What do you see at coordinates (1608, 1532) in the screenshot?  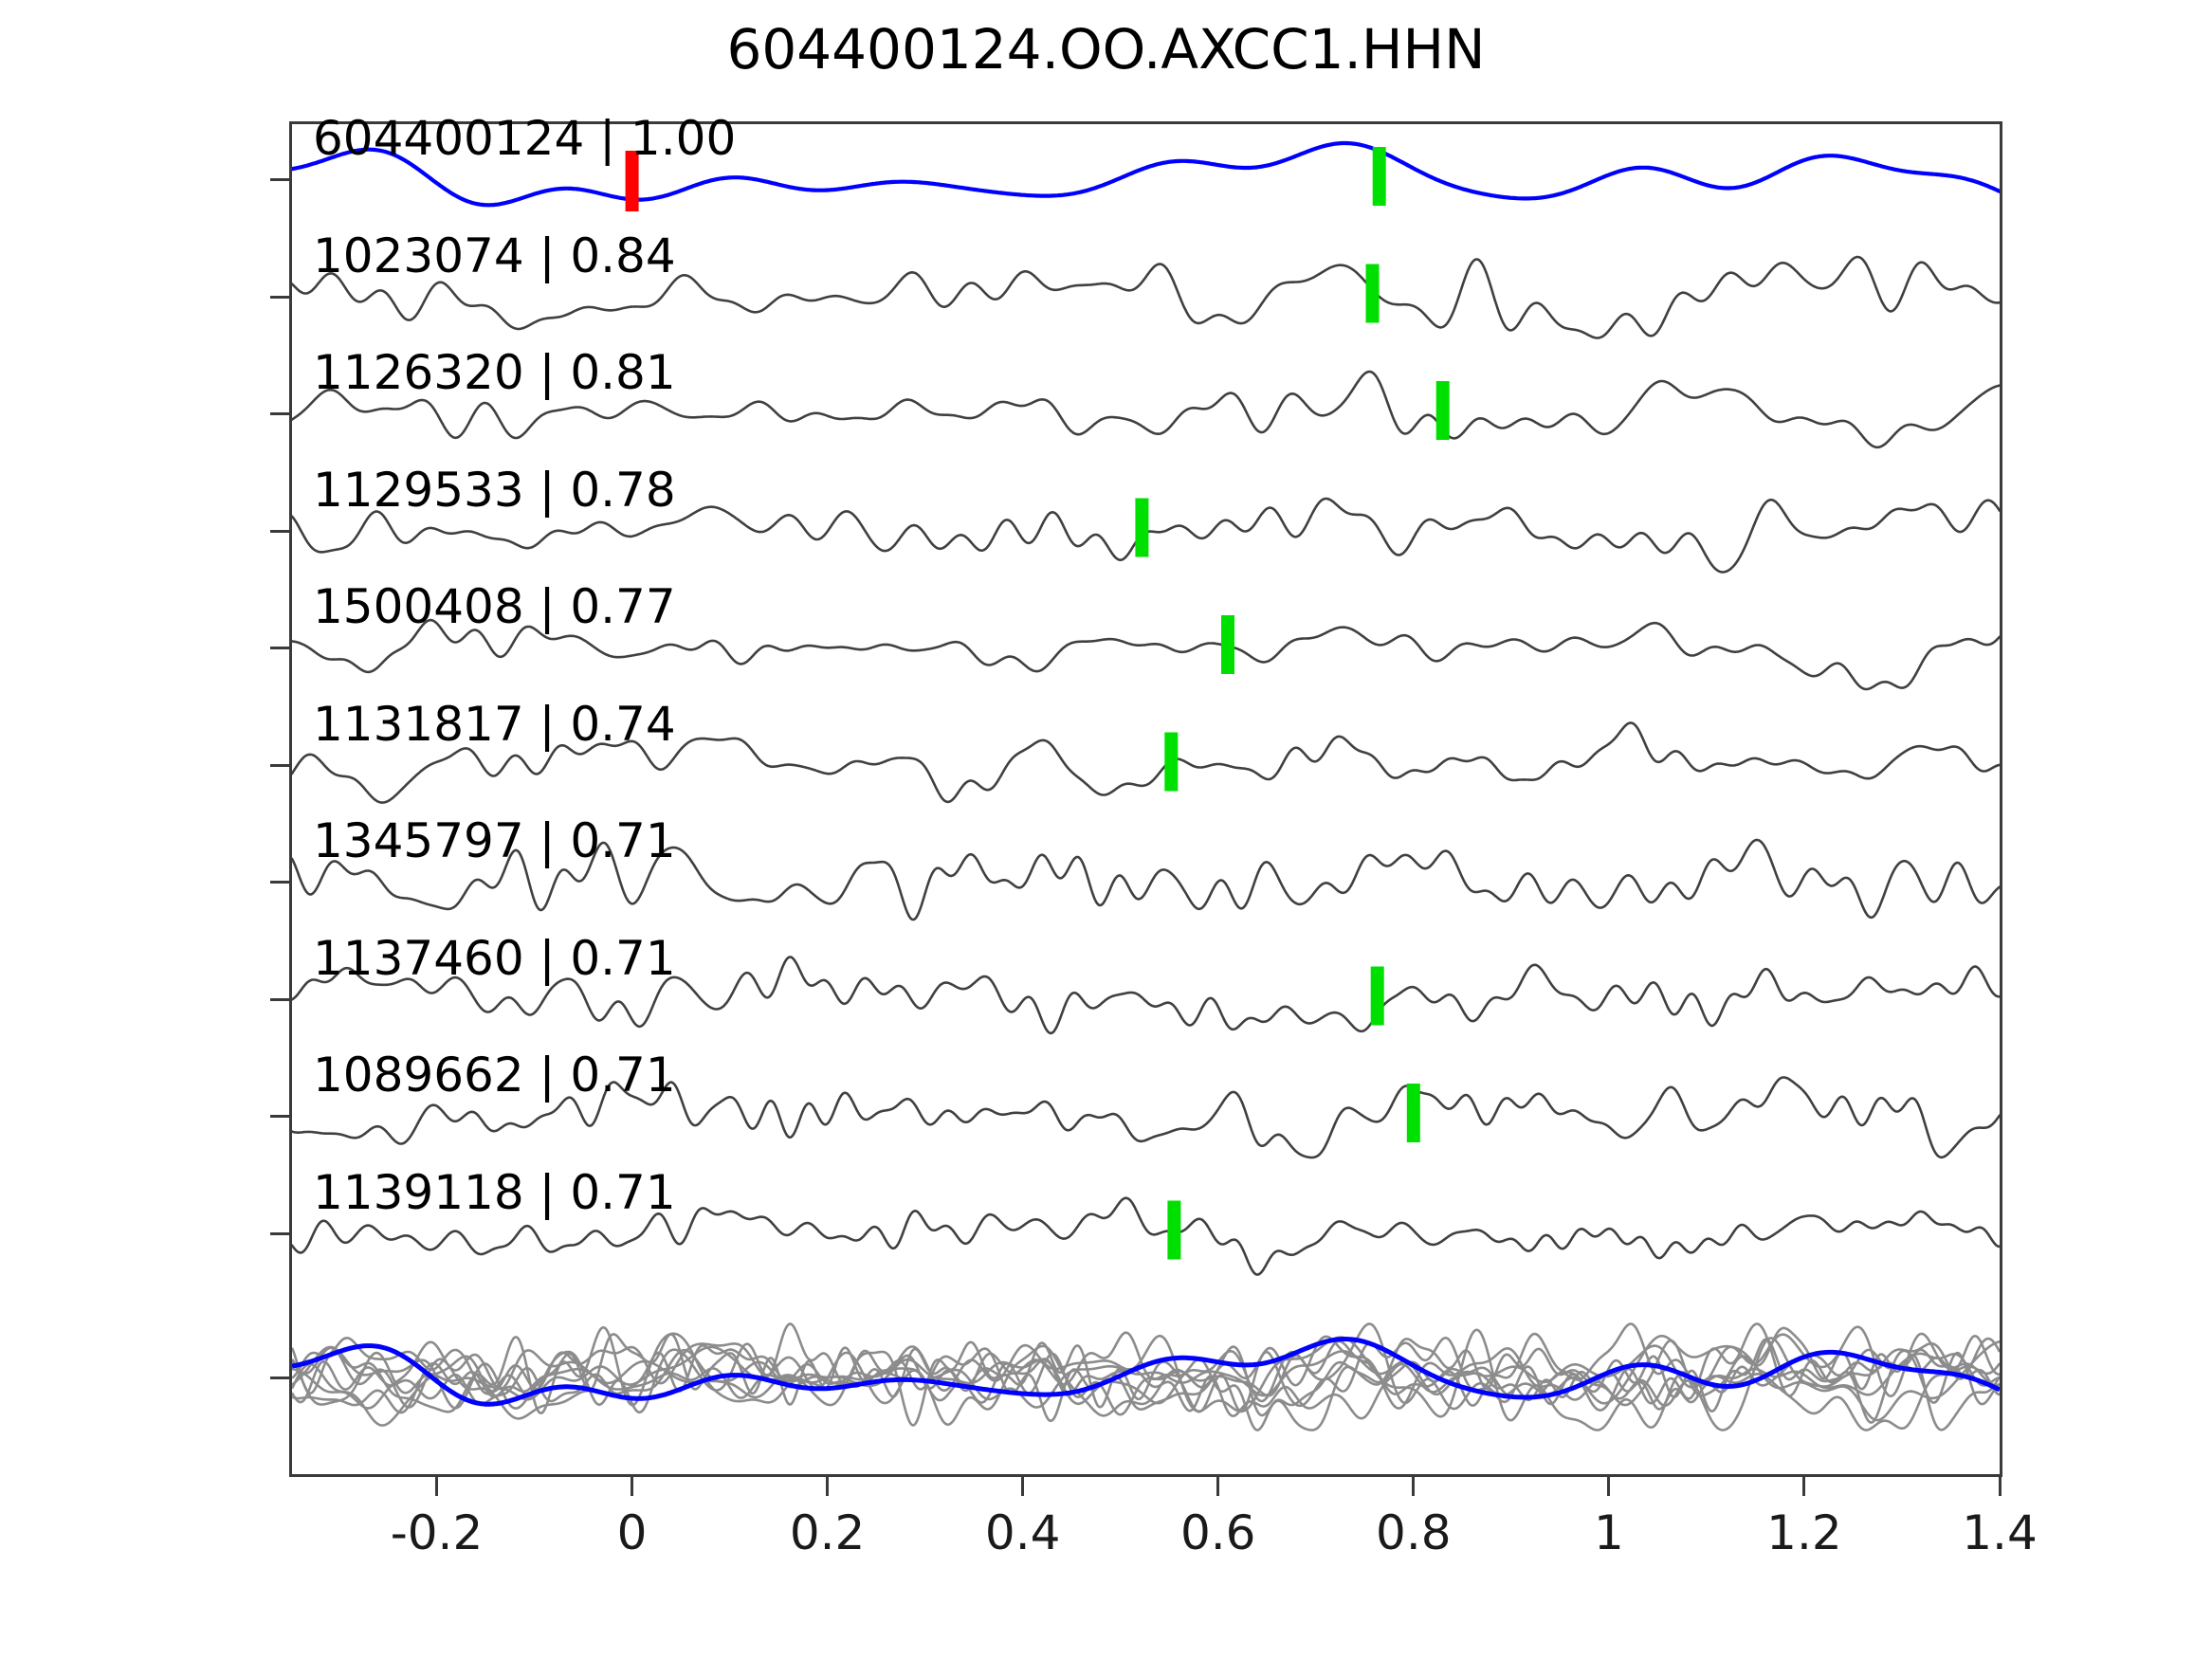 I see `x-tick-label: 1` at bounding box center [1608, 1532].